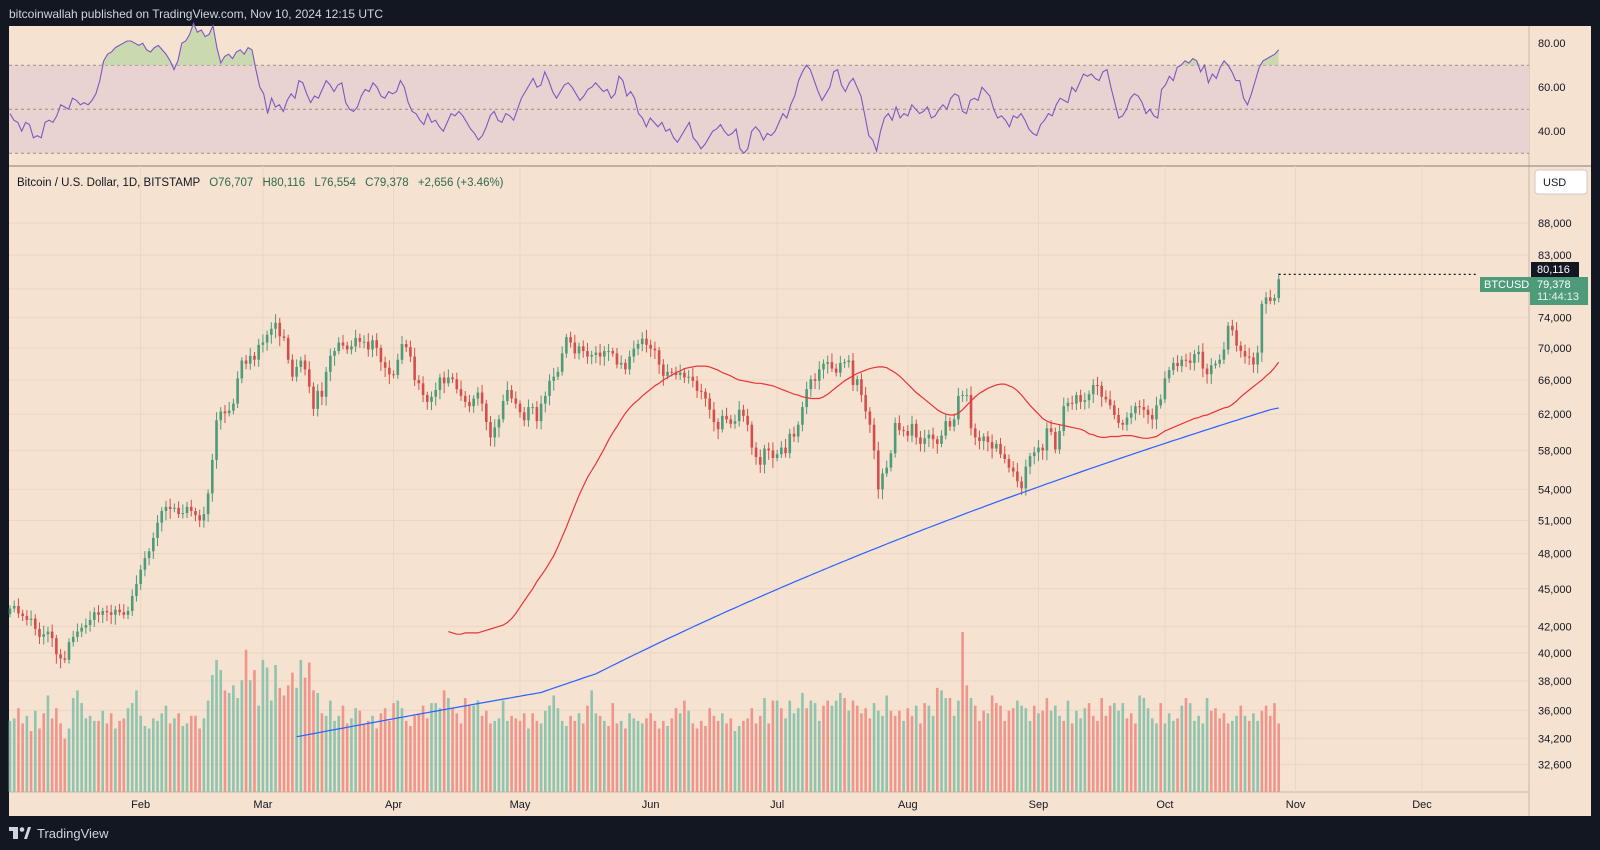  What do you see at coordinates (1554, 183) in the screenshot?
I see `currency-label: USD` at bounding box center [1554, 183].